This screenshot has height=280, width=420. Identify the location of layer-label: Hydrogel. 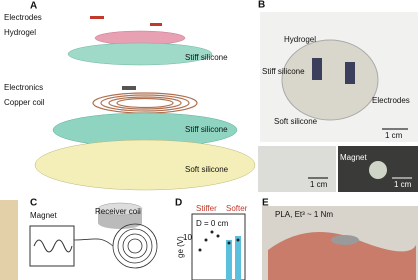
(20, 32).